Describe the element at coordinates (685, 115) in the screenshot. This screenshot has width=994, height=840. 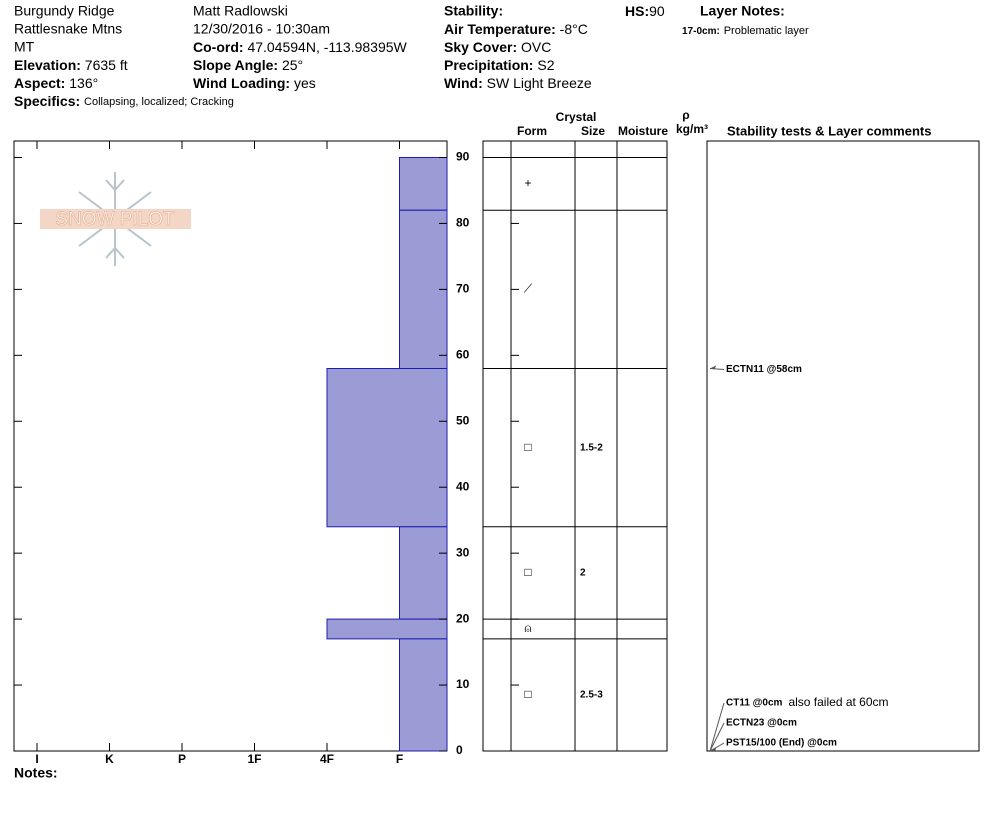
I see `density-symbol: ρ` at that location.